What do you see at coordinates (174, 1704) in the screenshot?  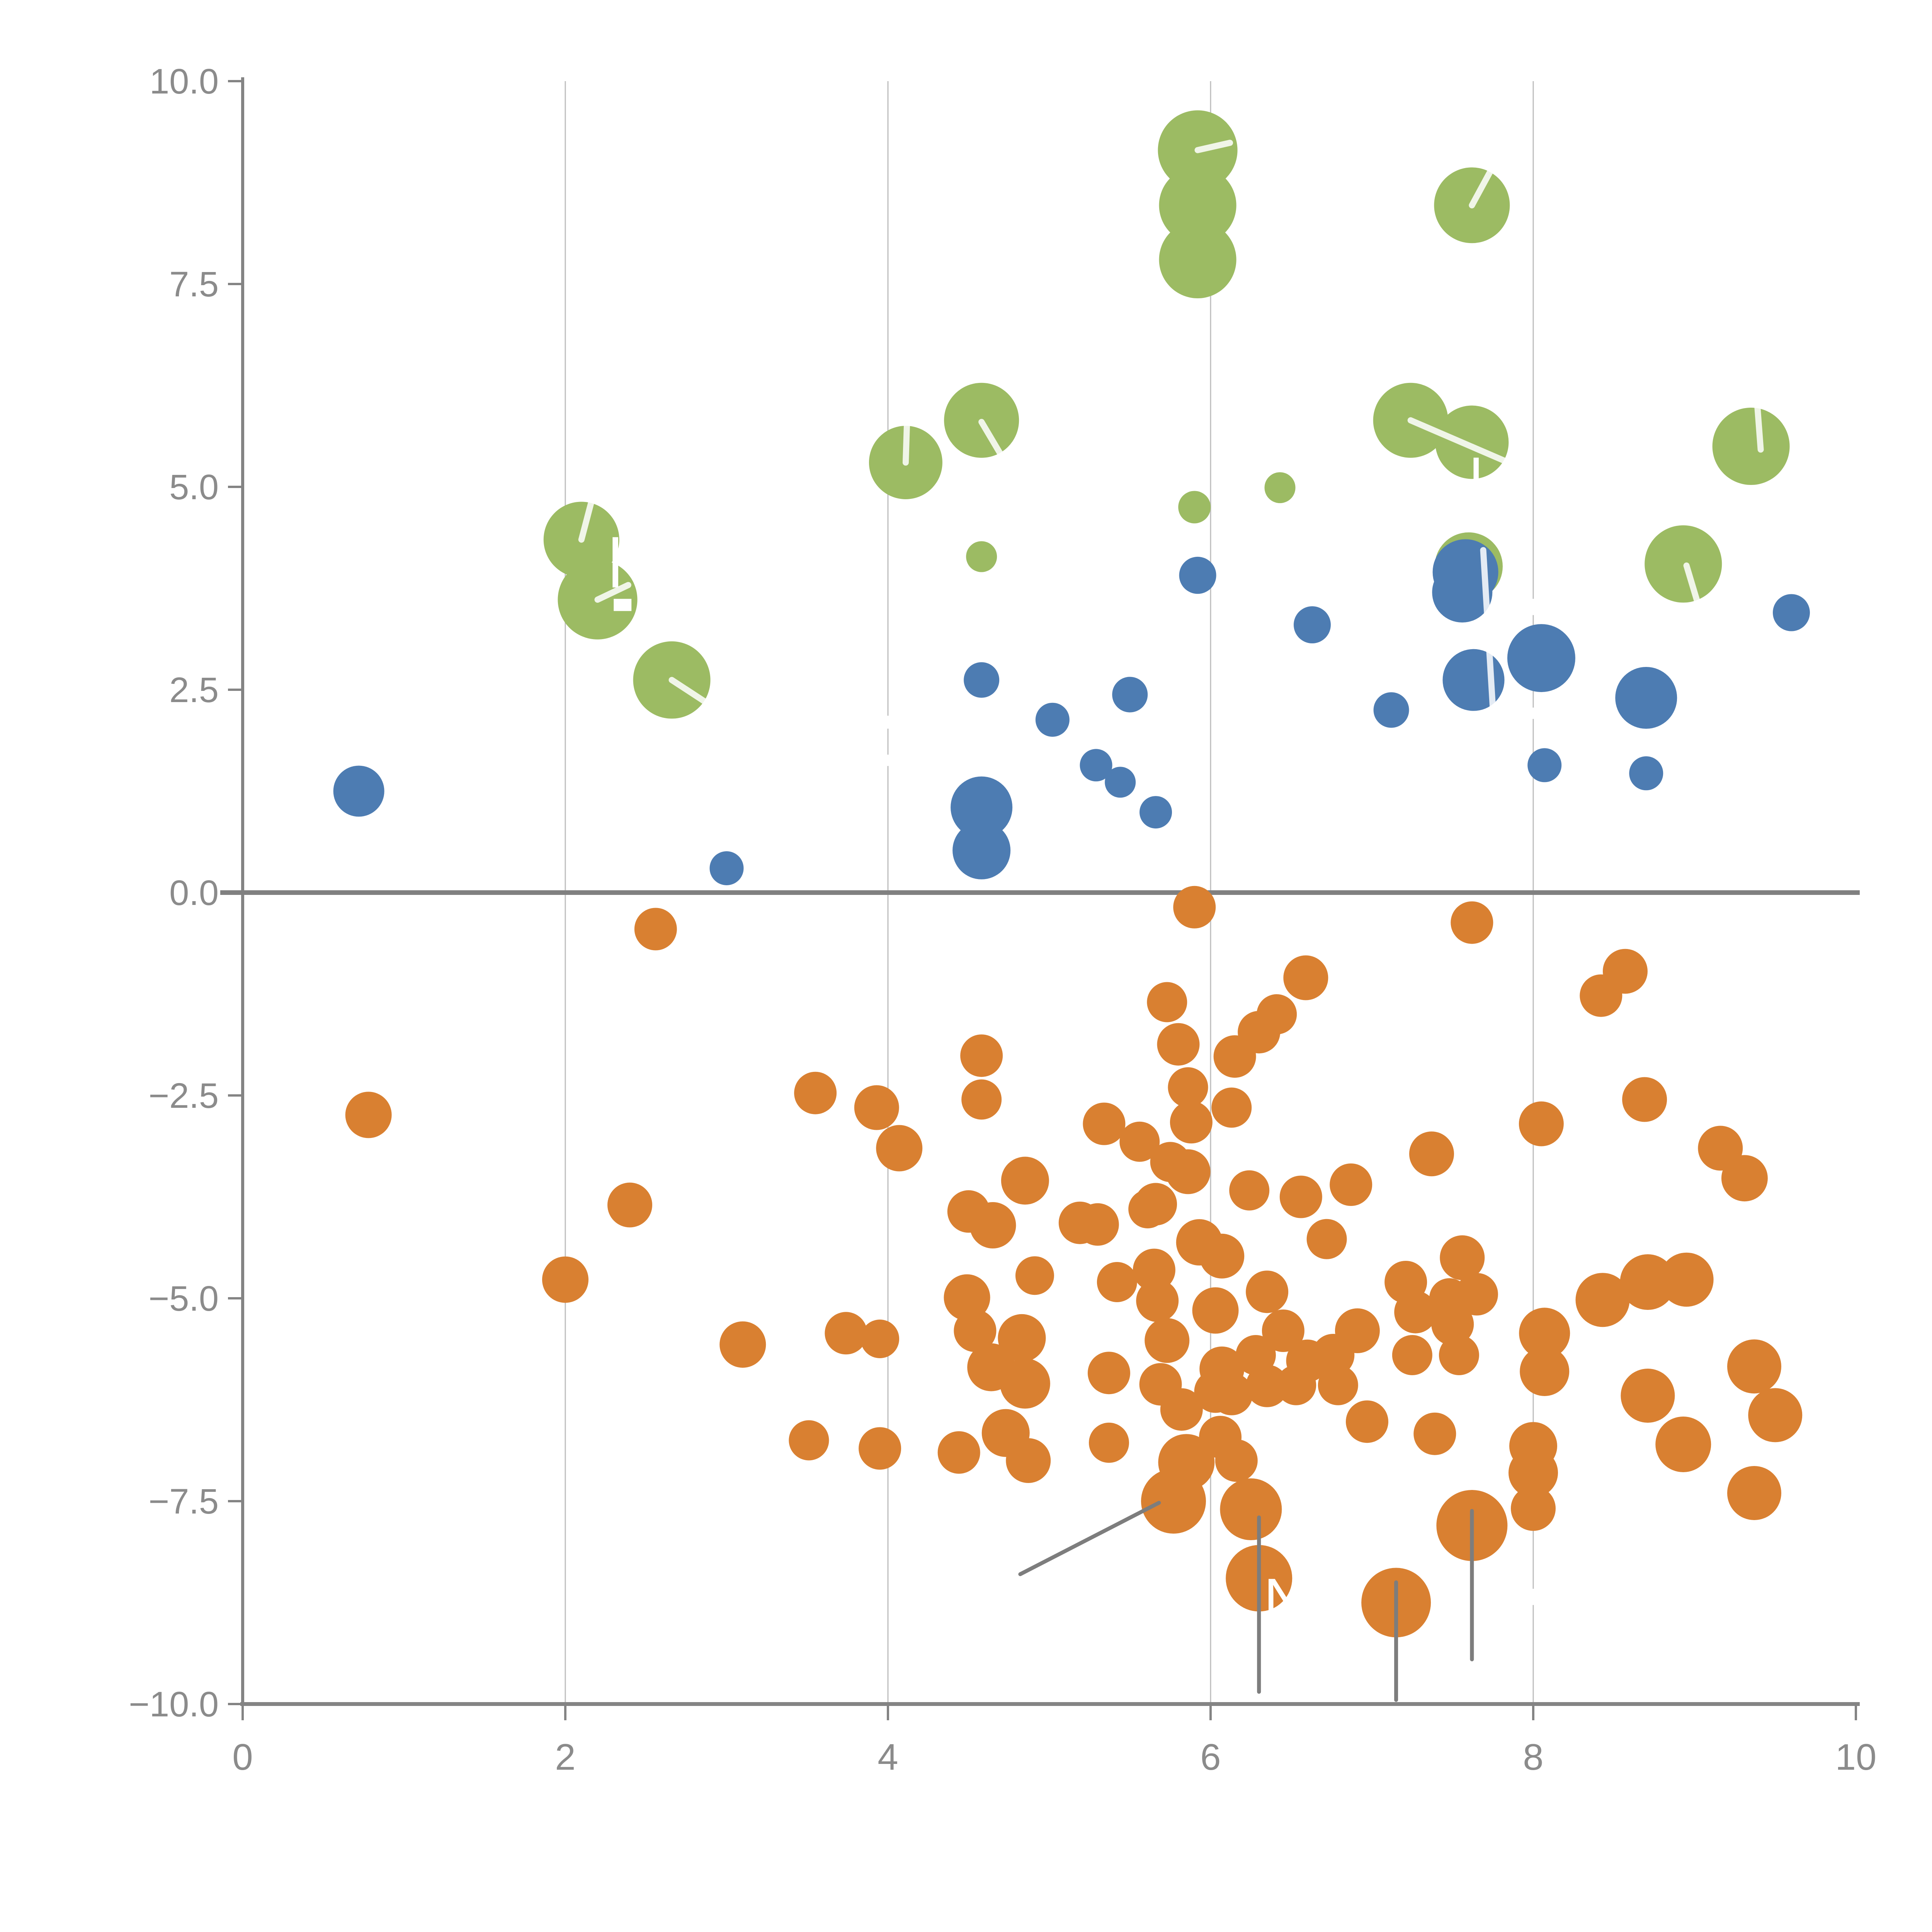 I see `y-tick-label: −10.0` at bounding box center [174, 1704].